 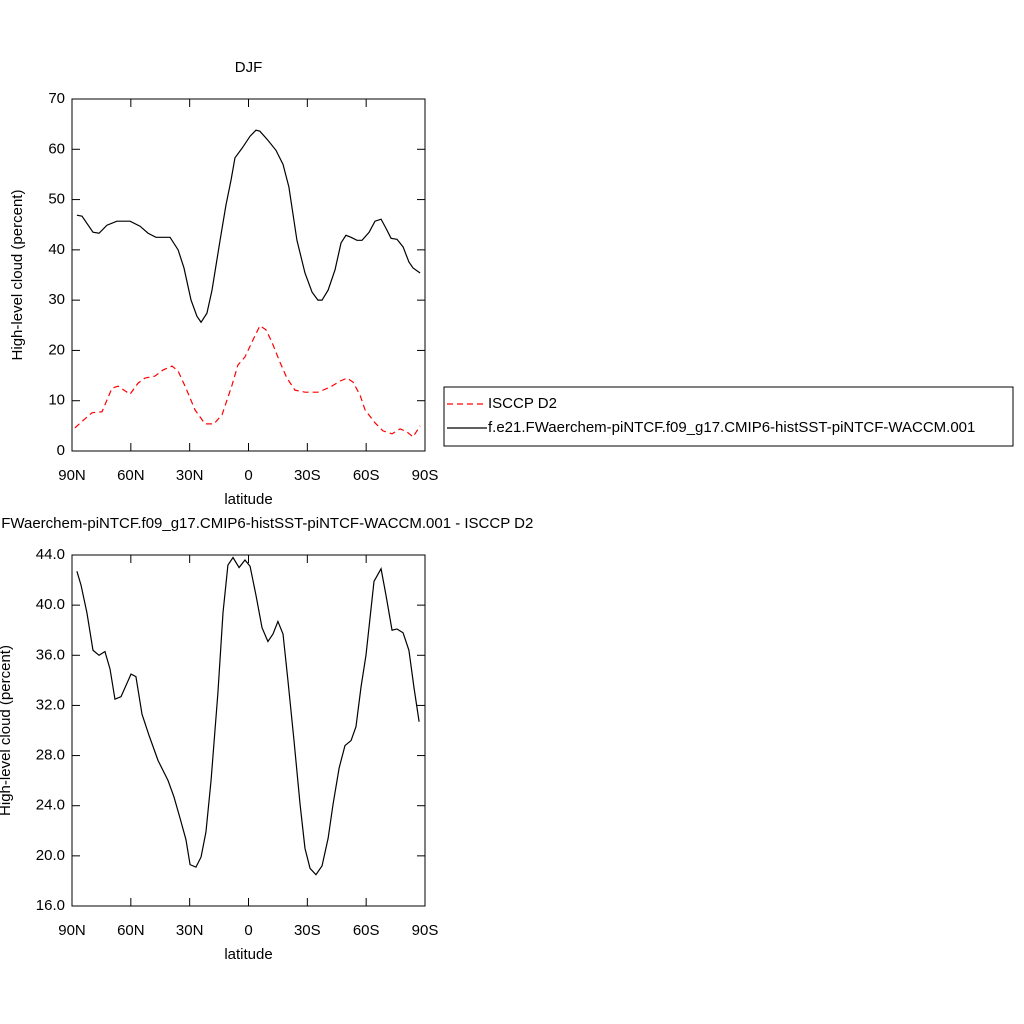 What do you see at coordinates (56, 249) in the screenshot?
I see `y-tick-label: 40` at bounding box center [56, 249].